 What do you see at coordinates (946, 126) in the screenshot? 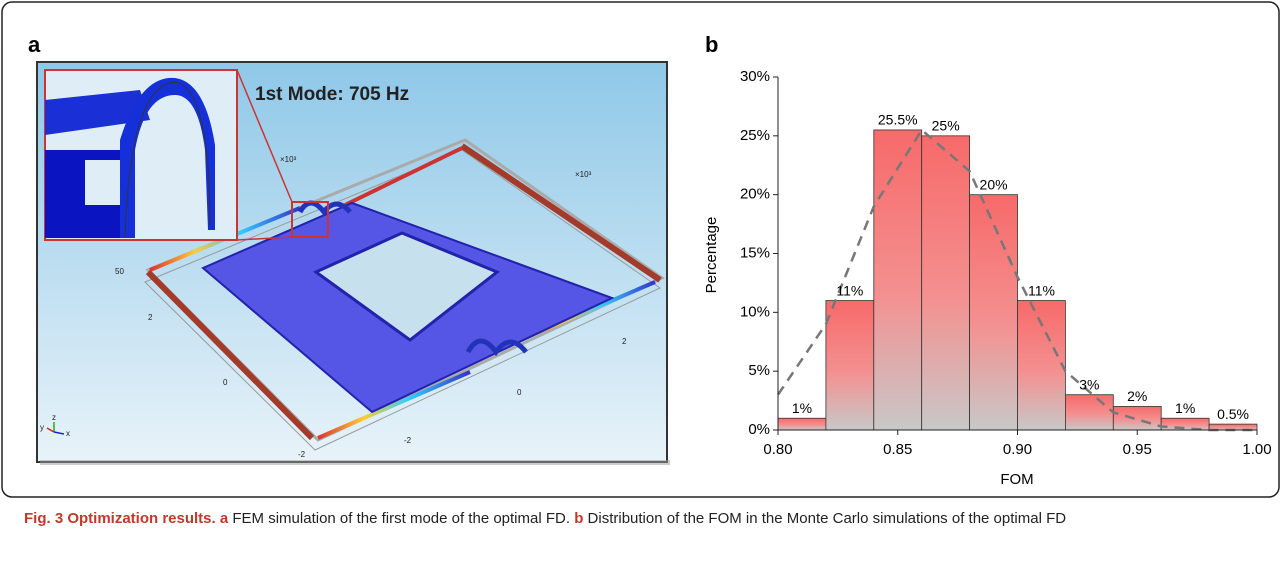
I see `value-label: 25%` at bounding box center [946, 126].